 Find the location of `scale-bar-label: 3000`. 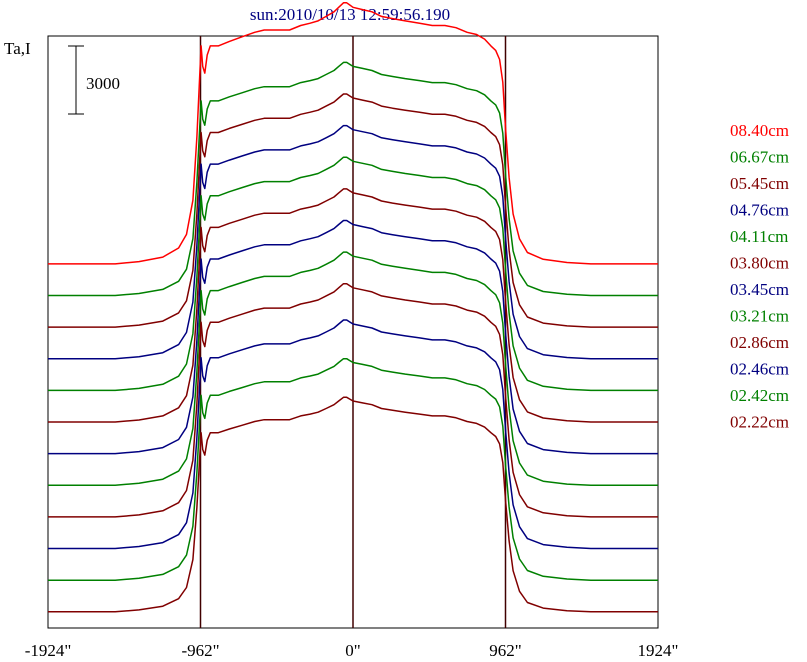

scale-bar-label: 3000 is located at coordinates (103, 83).